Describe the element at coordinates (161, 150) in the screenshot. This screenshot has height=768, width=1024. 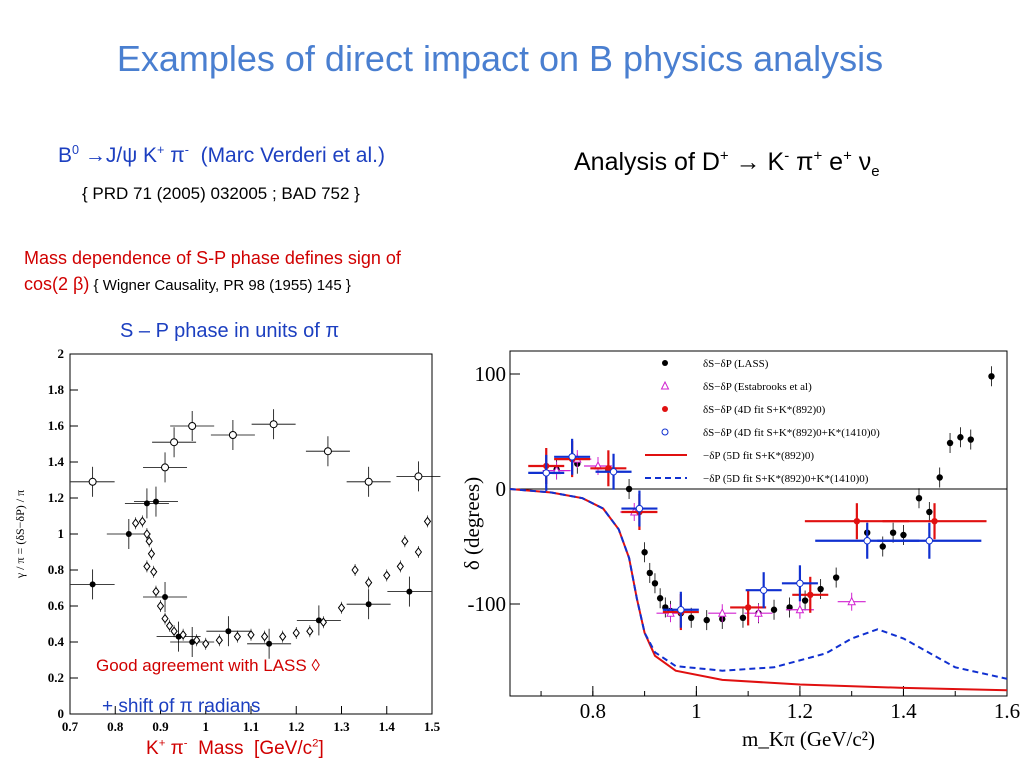
I see `ref-k-sup: +` at that location.